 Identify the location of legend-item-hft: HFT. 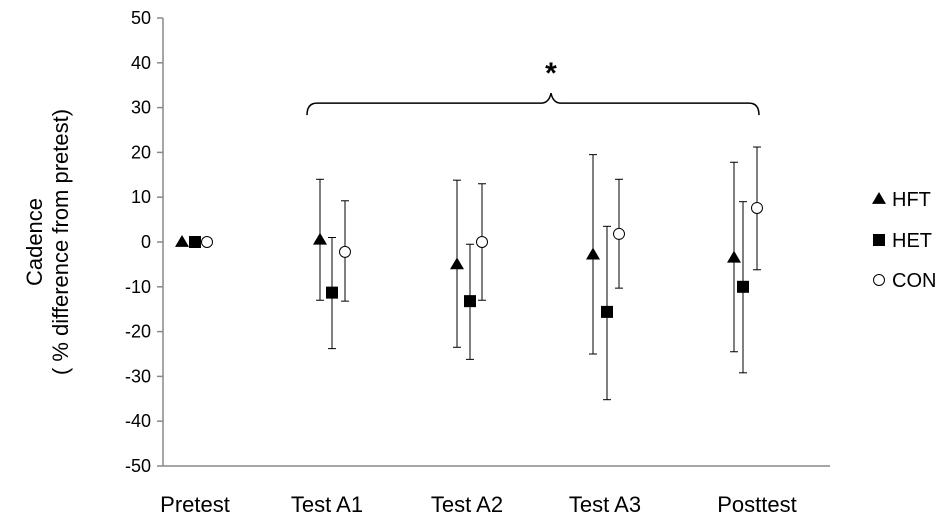
(901, 200).